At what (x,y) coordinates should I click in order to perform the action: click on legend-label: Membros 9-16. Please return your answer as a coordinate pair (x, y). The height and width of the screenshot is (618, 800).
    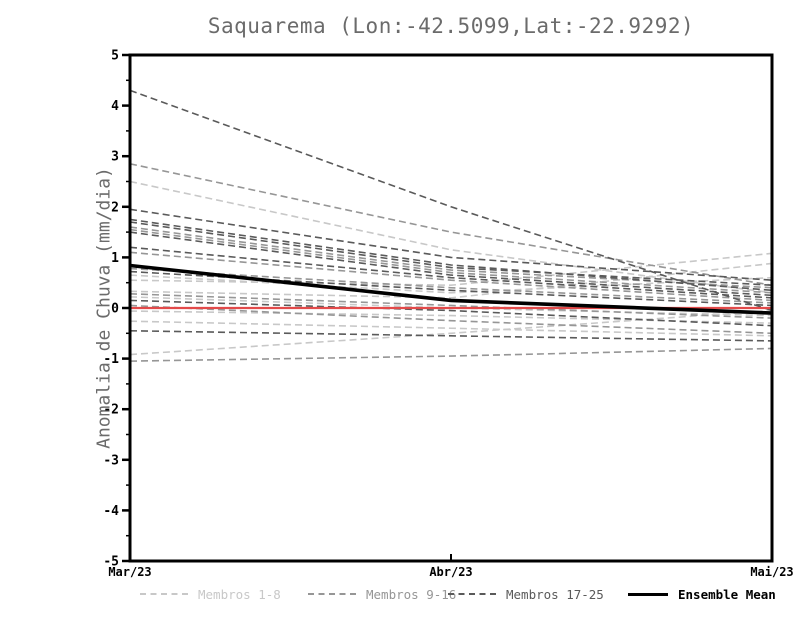
    Looking at the image, I should click on (411, 594).